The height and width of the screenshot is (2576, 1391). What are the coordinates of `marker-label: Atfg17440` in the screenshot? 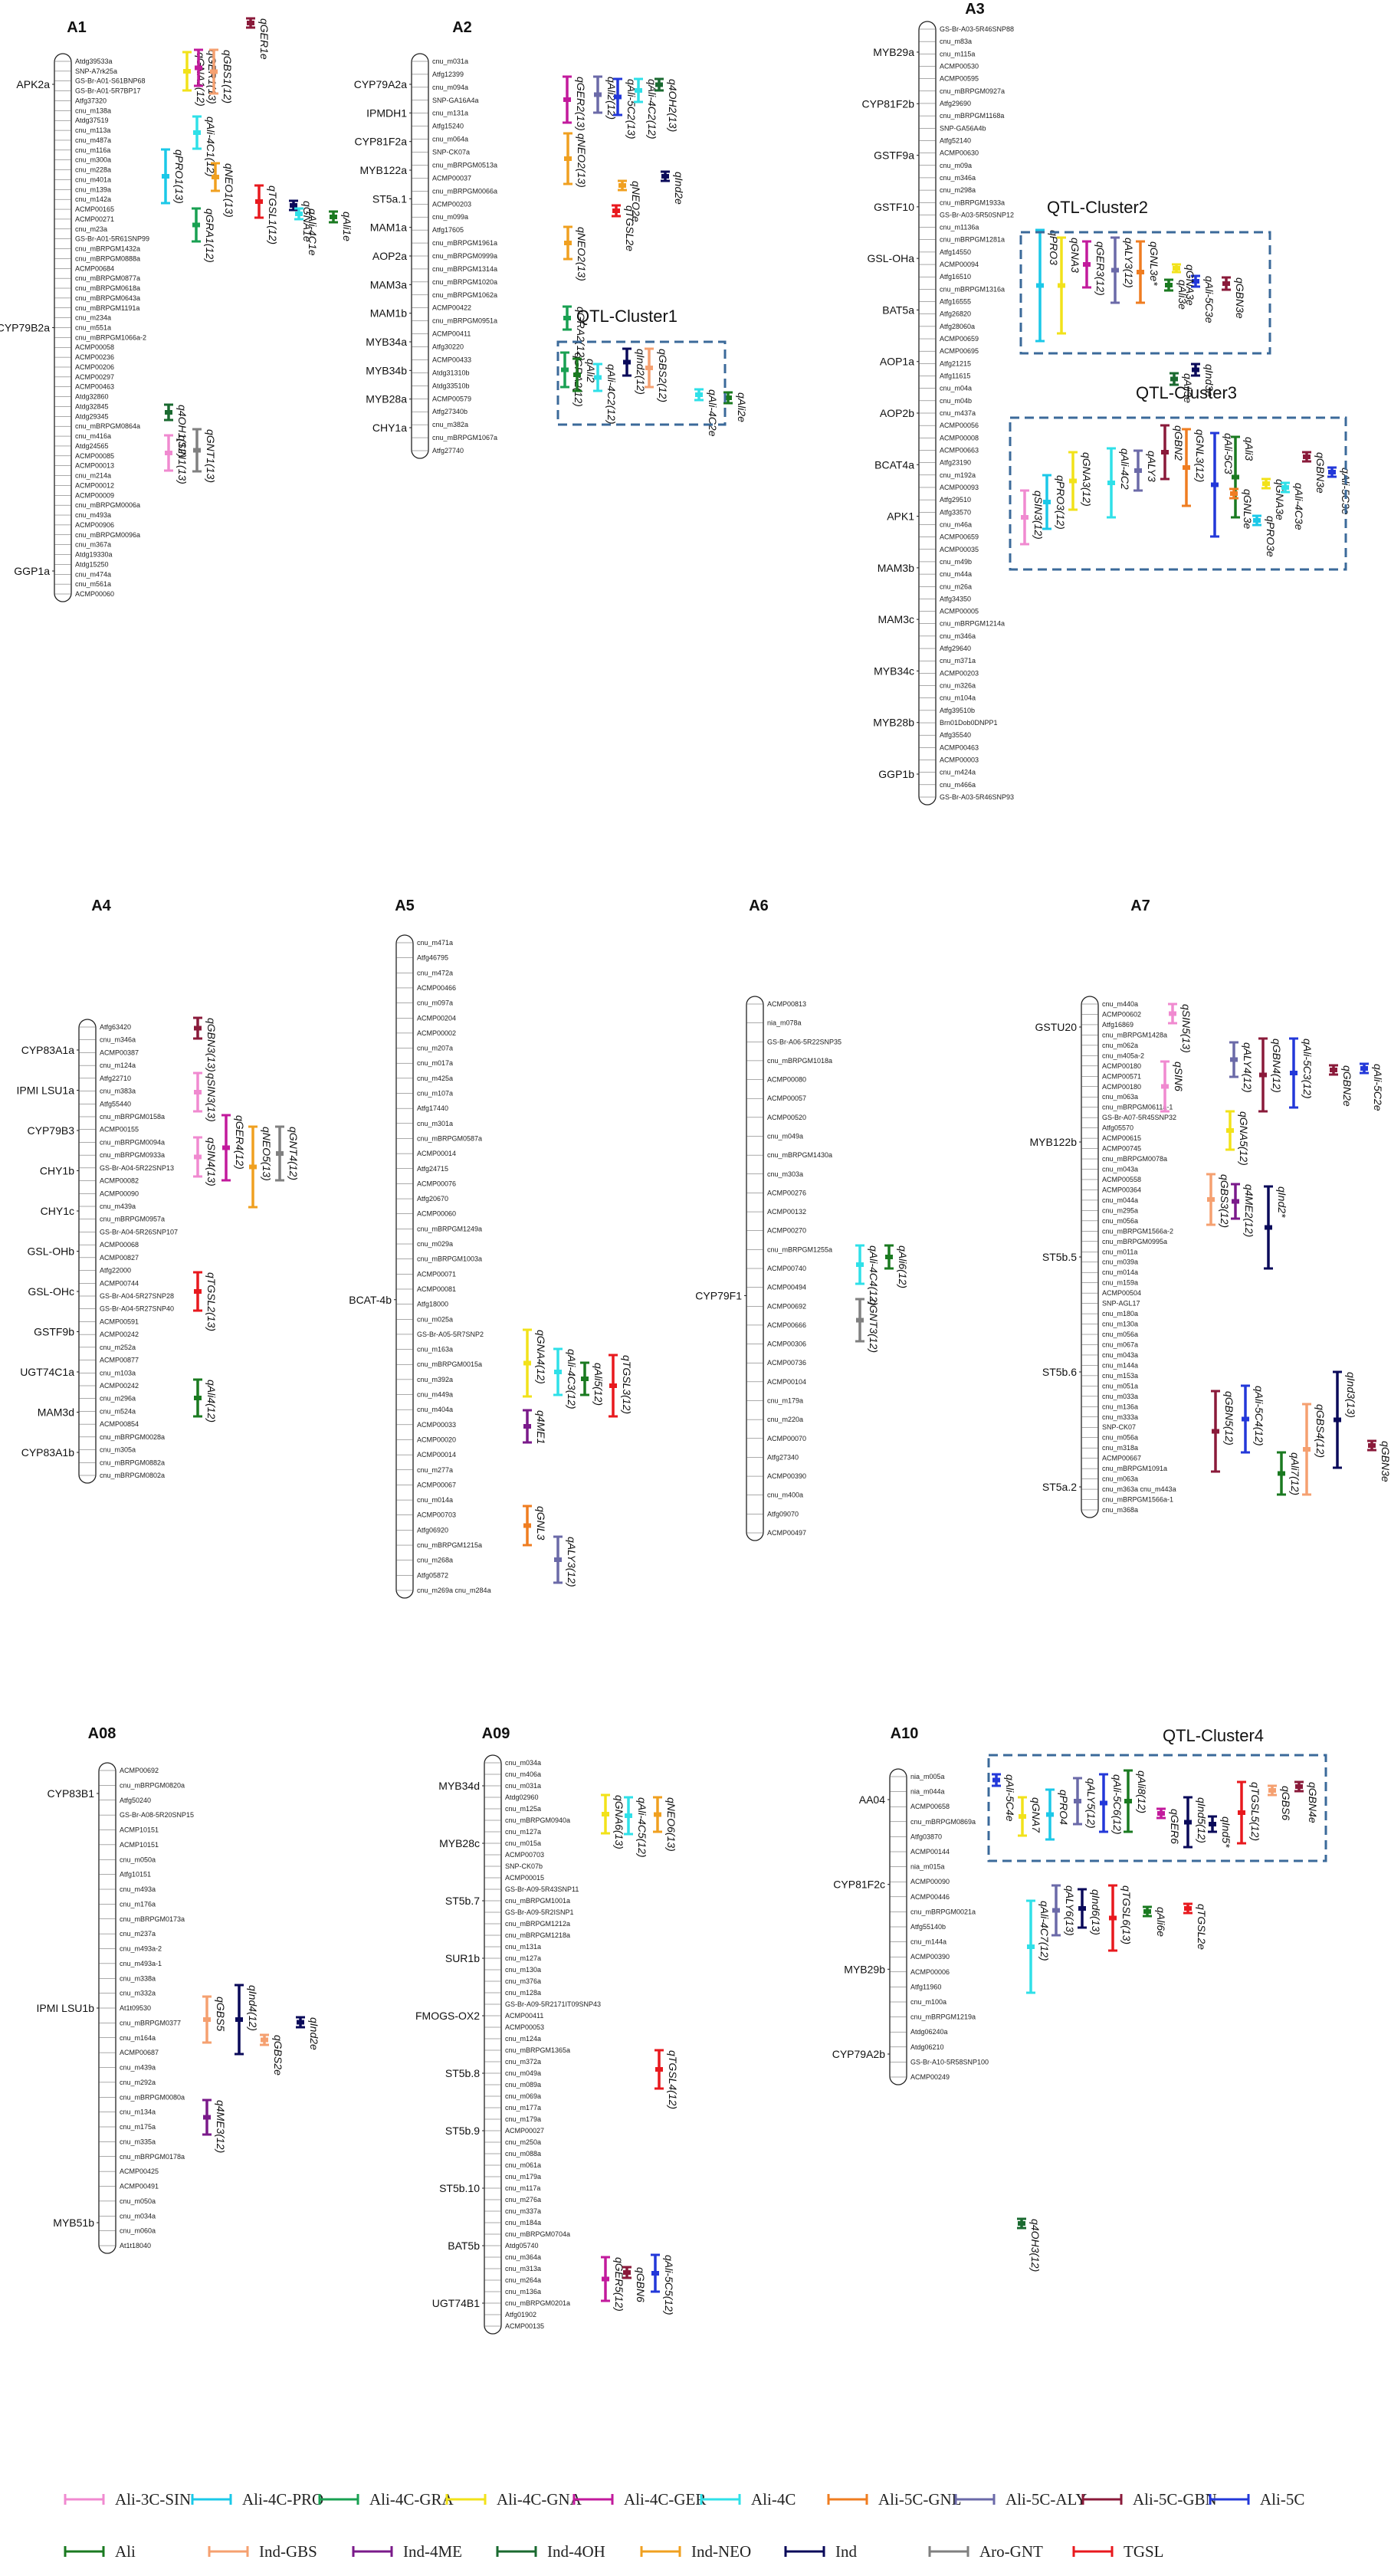 It's located at (432, 1108).